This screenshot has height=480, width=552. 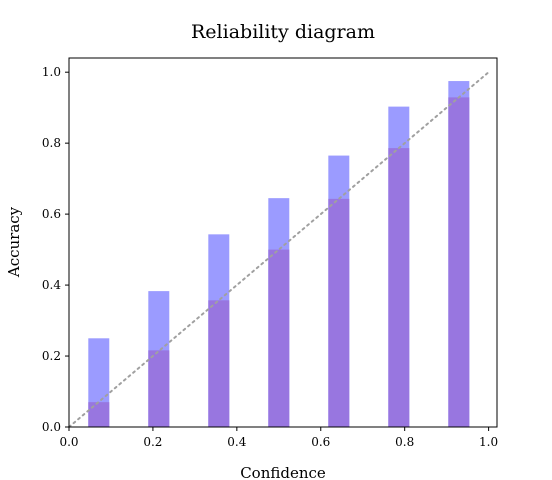 I want to click on y-tick-label: 0.2, so click(x=51, y=356).